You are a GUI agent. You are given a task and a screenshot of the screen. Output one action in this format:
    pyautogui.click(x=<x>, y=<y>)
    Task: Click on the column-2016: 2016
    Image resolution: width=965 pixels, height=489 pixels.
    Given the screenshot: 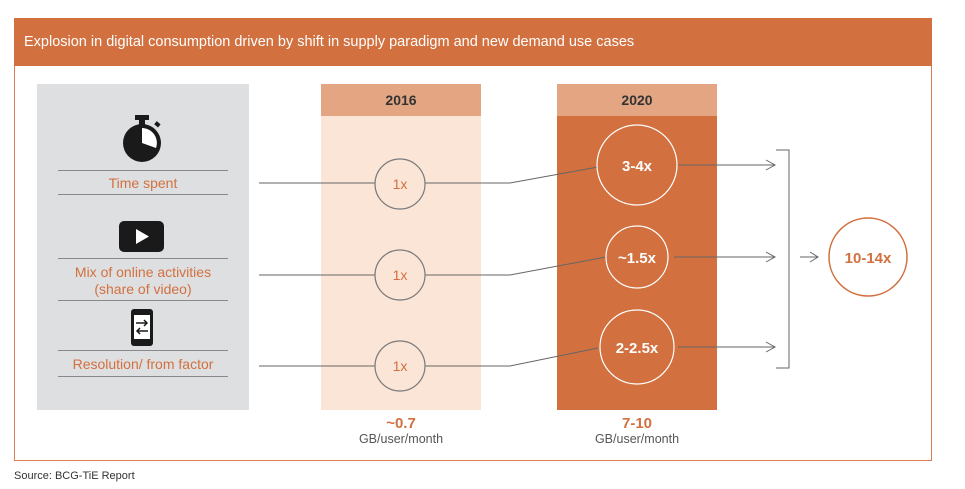 What is the action you would take?
    pyautogui.click(x=401, y=247)
    